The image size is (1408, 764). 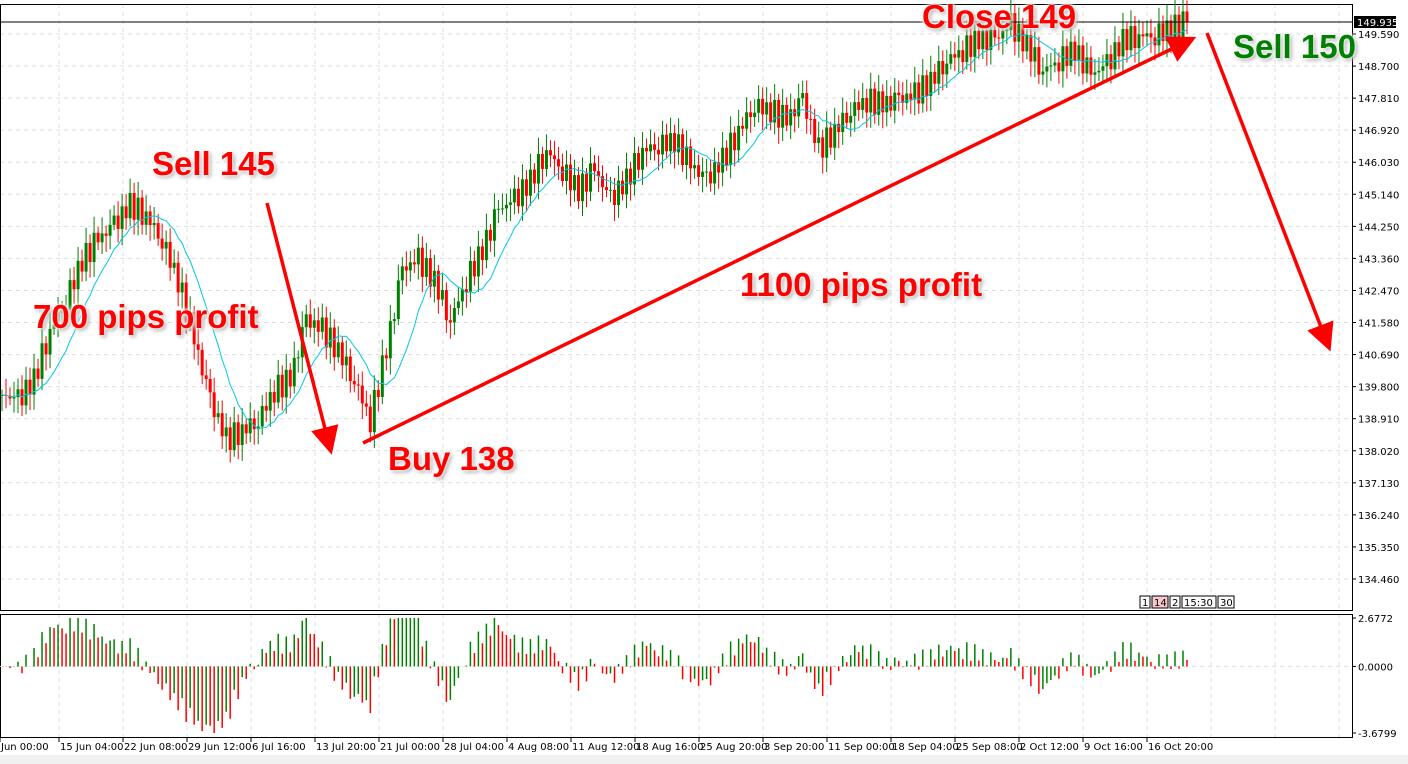 What do you see at coordinates (1175, 602) in the screenshot?
I see `session-tag` at bounding box center [1175, 602].